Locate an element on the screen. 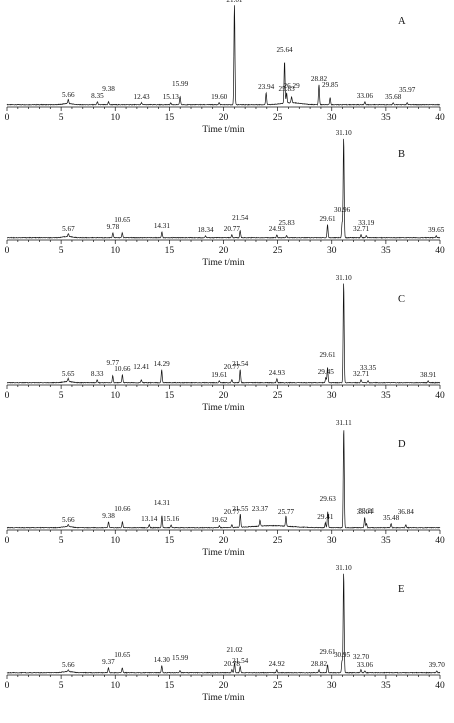 The image size is (454, 723). peak-label: 30.96 is located at coordinates (342, 210).